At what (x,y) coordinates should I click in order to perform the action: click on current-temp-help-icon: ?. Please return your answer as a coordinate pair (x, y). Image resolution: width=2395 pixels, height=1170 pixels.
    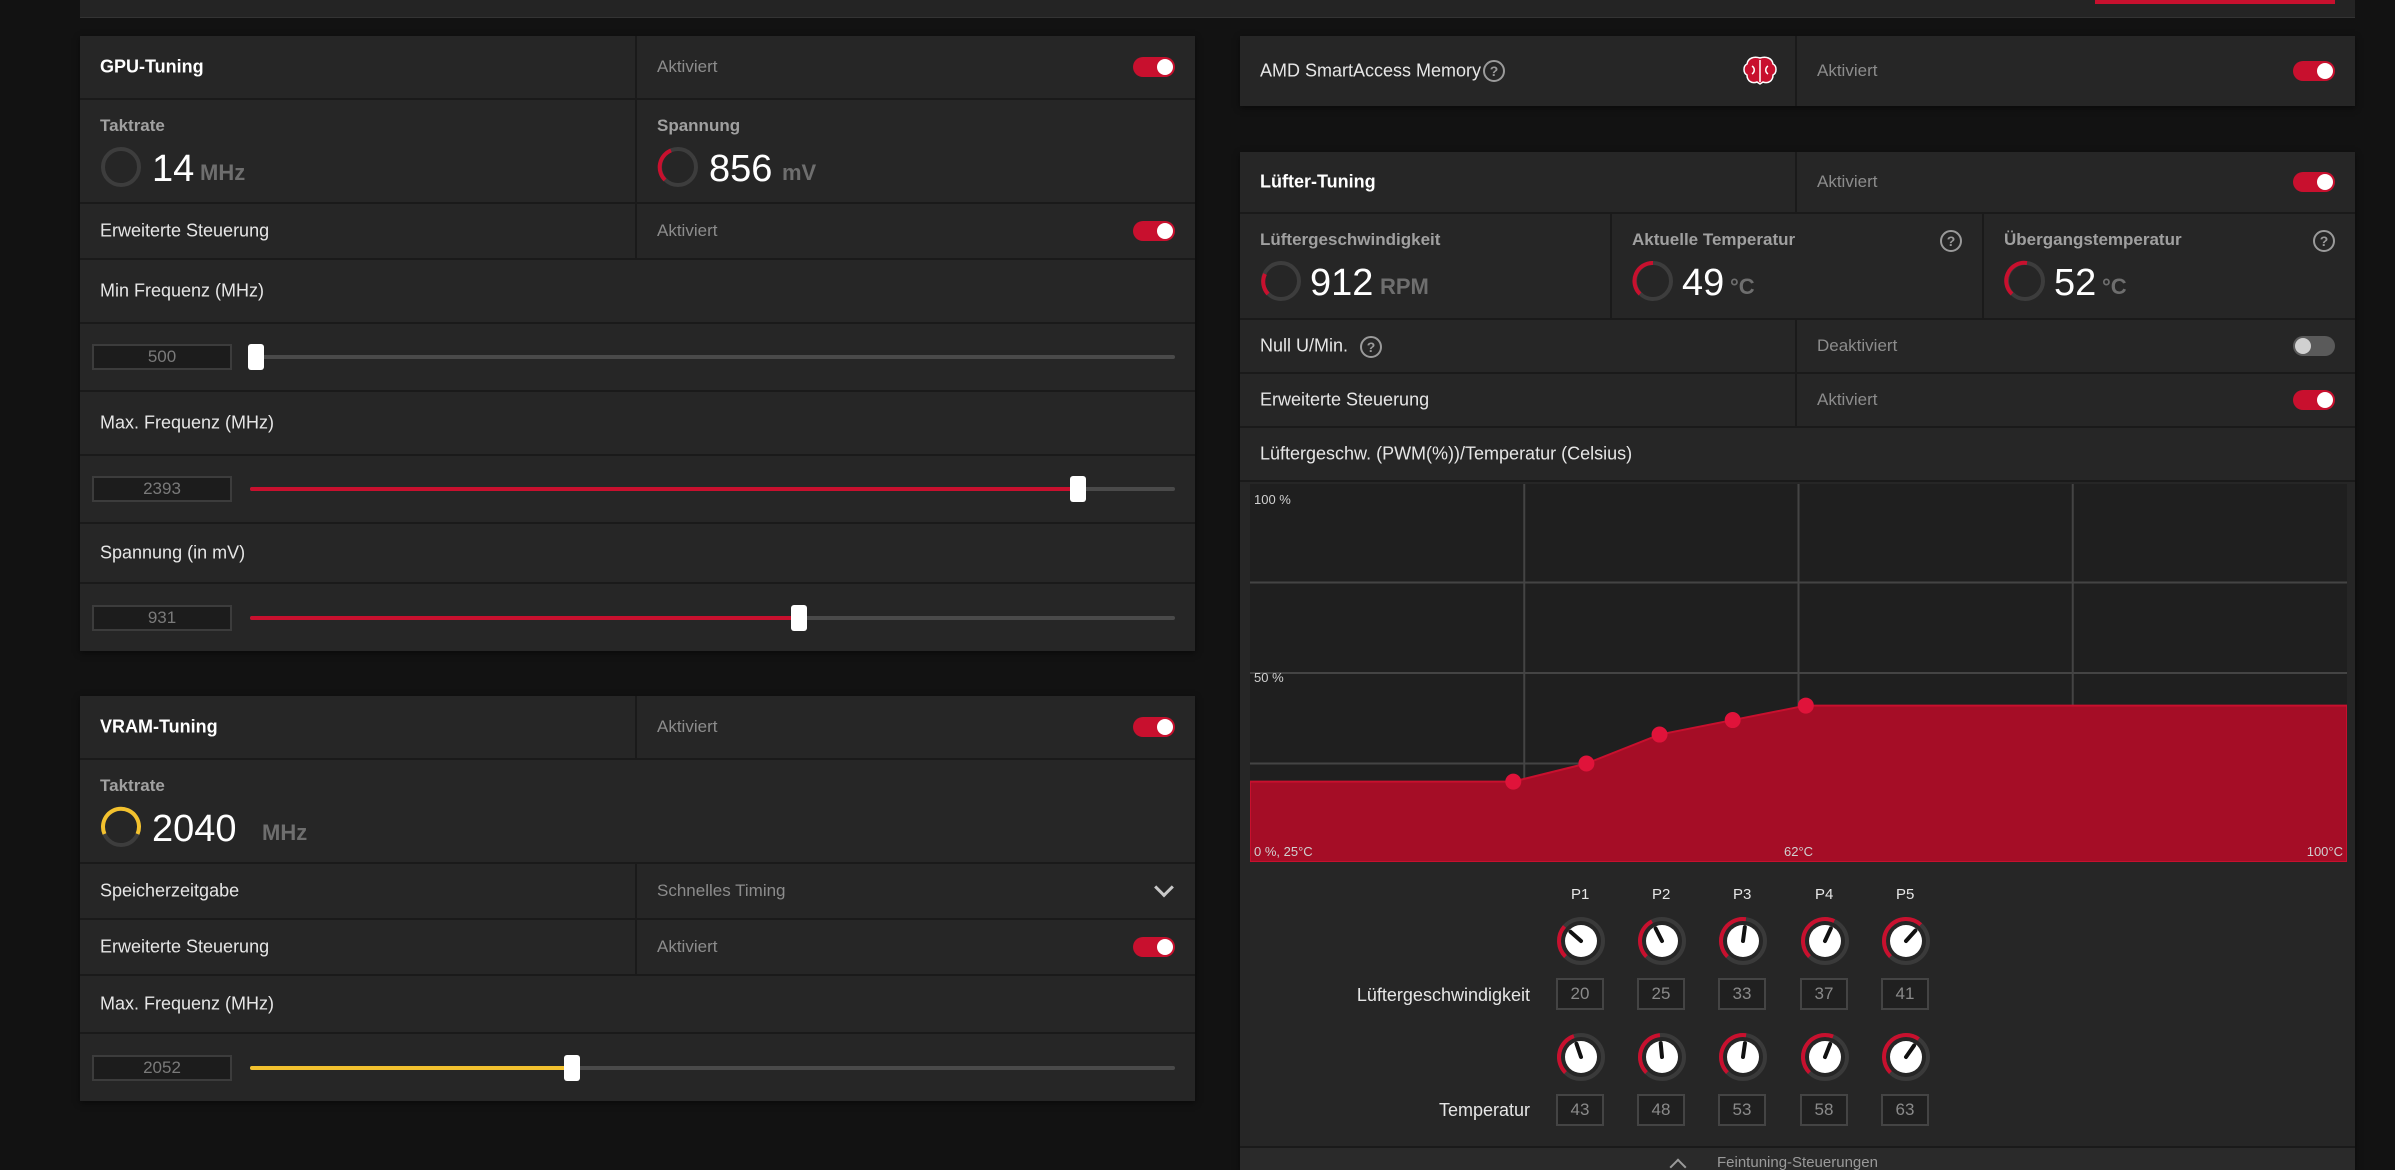
    Looking at the image, I should click on (1951, 241).